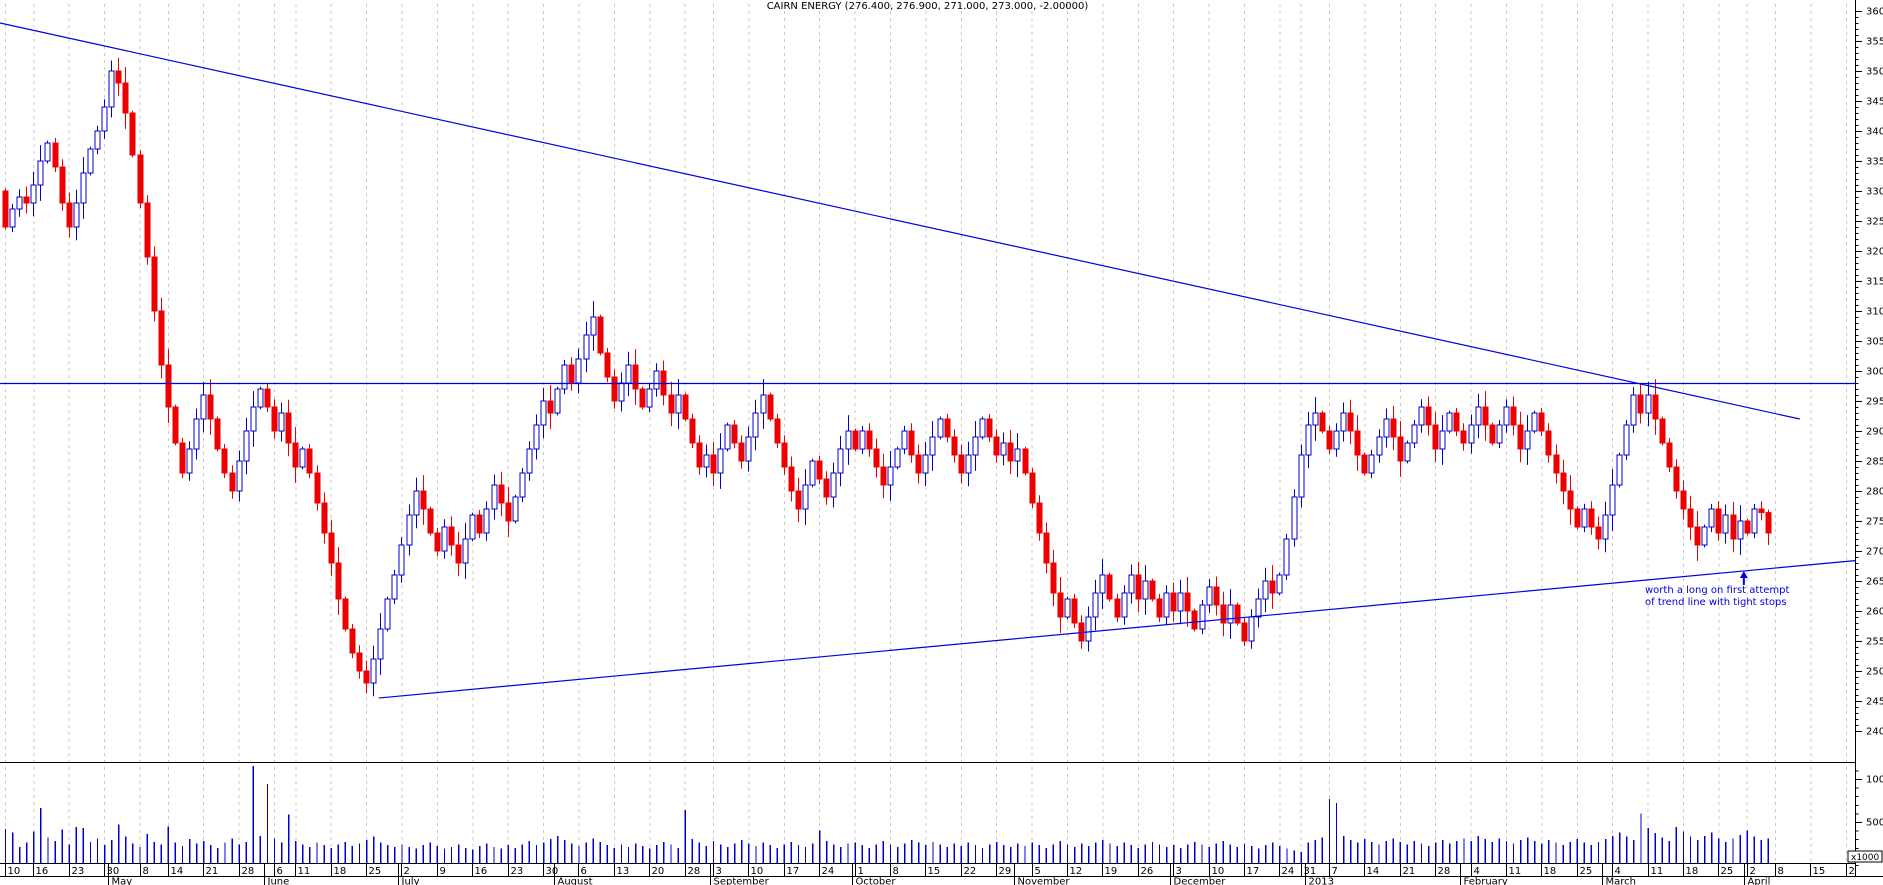 The image size is (1883, 885). Describe the element at coordinates (517, 871) in the screenshot. I see `date-tick-label: 23` at that location.